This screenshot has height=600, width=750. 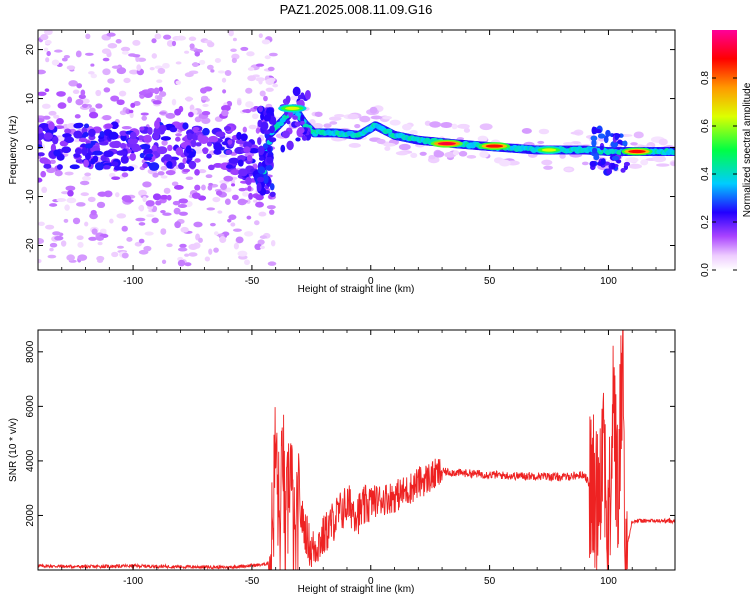 I want to click on snr-ytick-label: 6000, so click(x=30, y=406).